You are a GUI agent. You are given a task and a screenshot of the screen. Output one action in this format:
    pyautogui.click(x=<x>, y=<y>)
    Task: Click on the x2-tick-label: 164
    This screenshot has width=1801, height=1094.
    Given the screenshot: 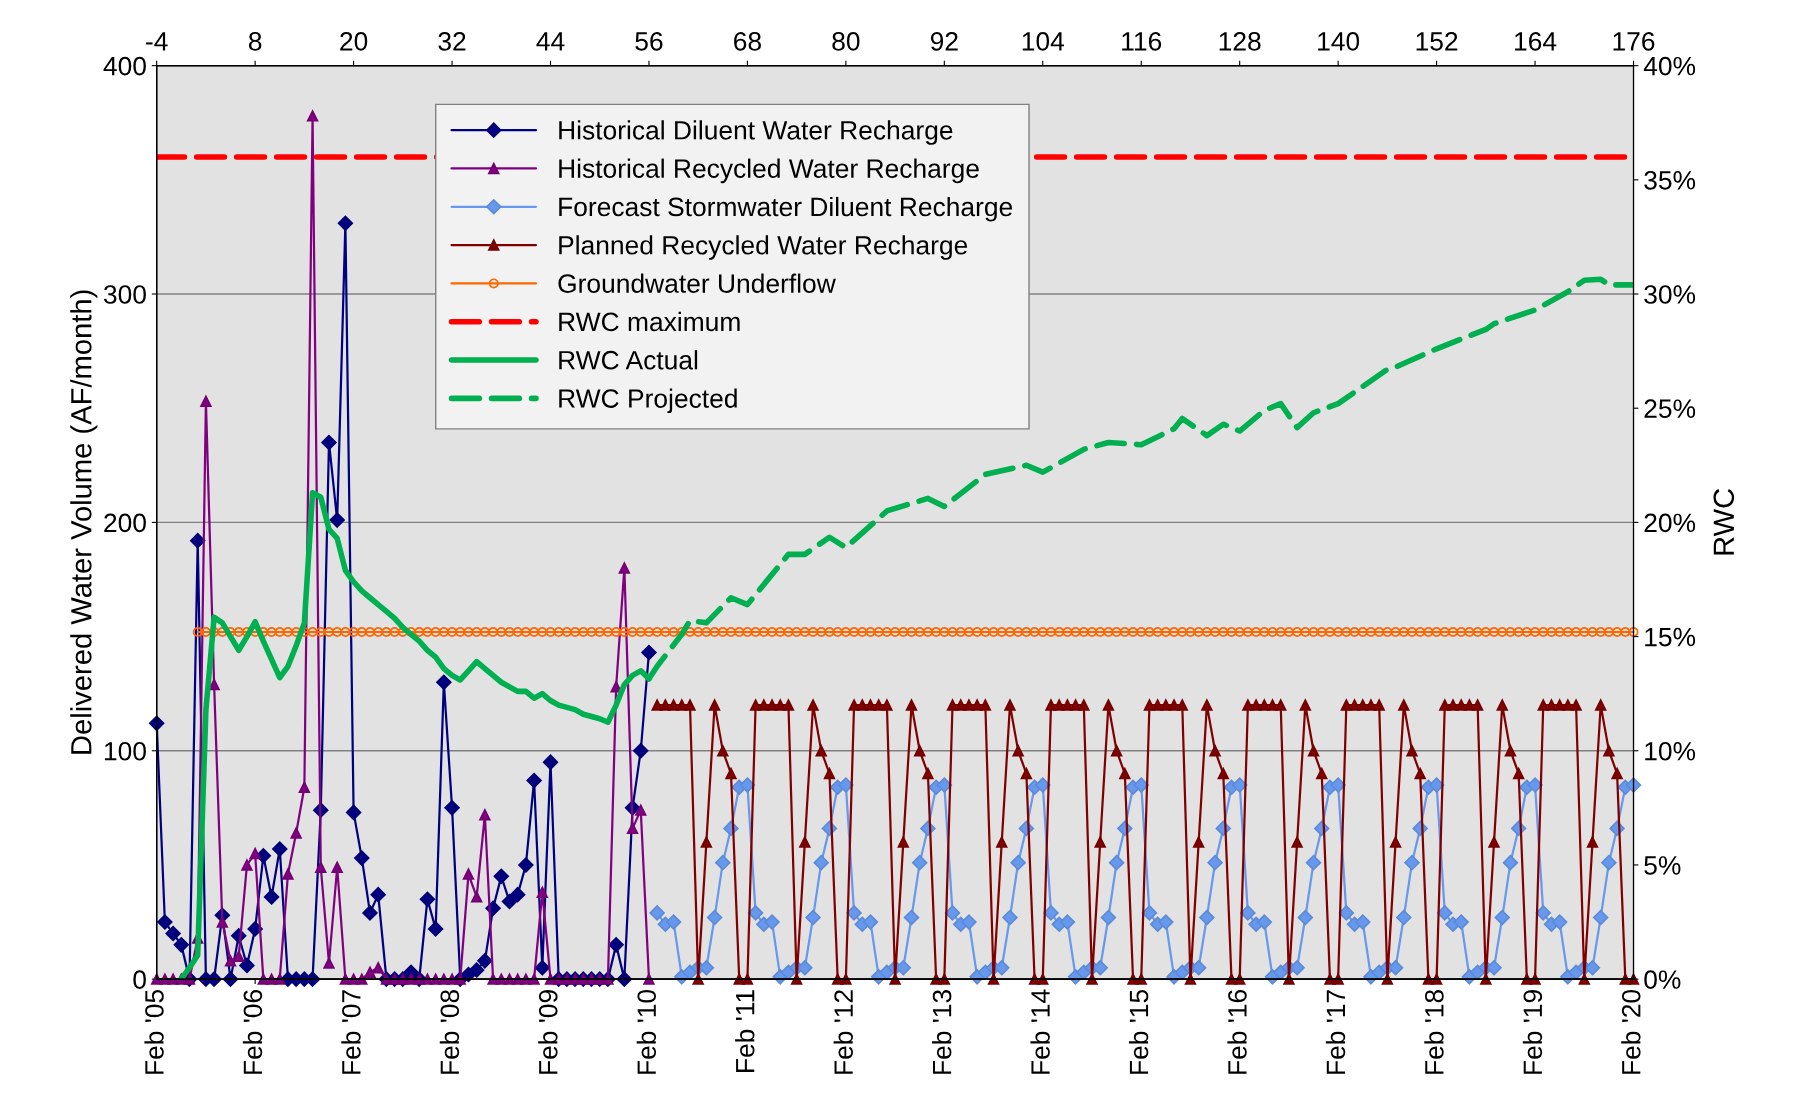 What is the action you would take?
    pyautogui.click(x=1536, y=41)
    